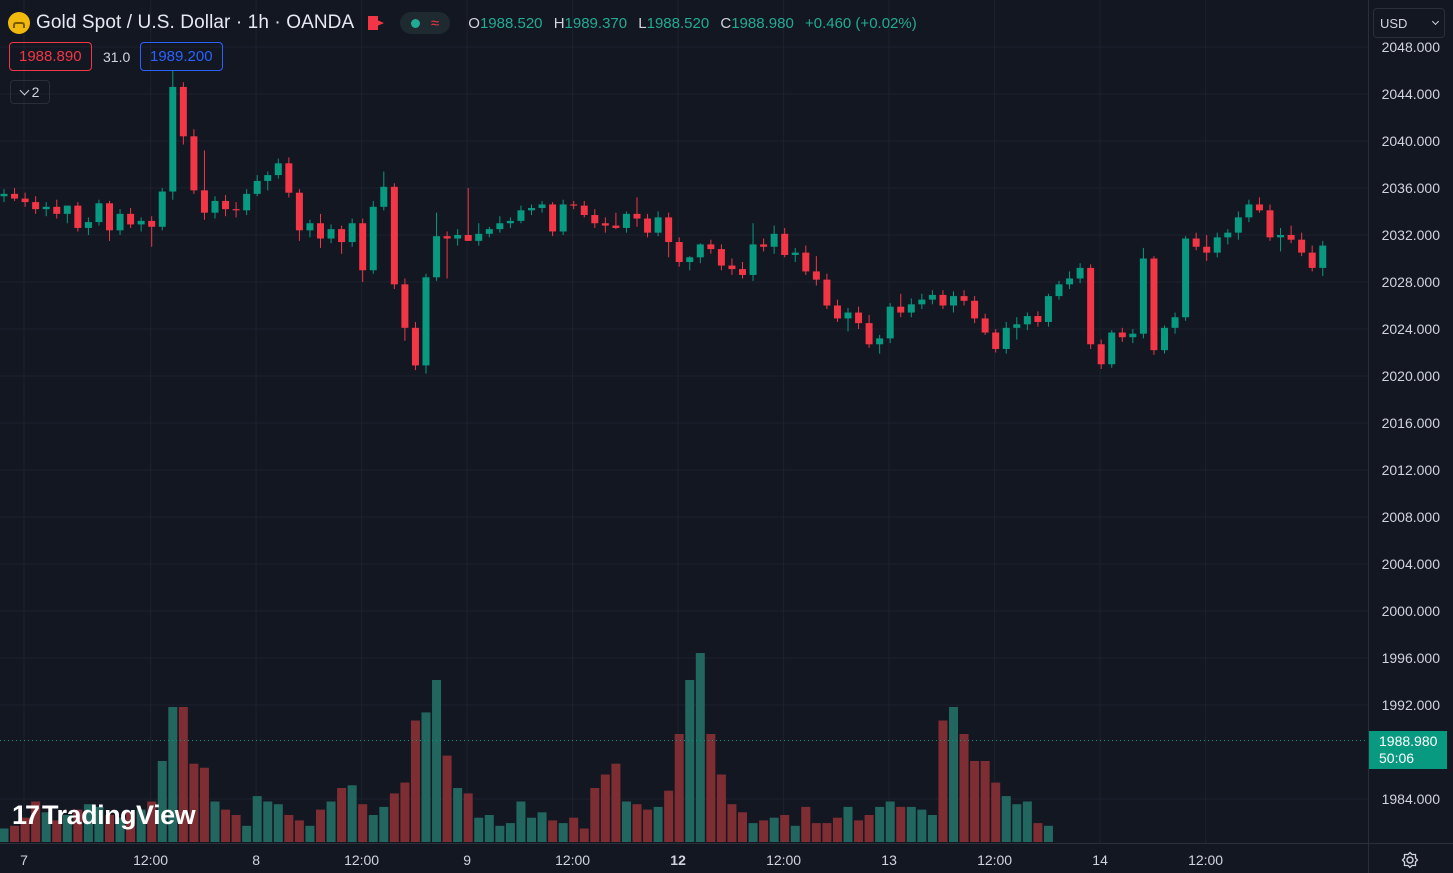  Describe the element at coordinates (425, 23) in the screenshot. I see `market-status-pill: ≈` at that location.